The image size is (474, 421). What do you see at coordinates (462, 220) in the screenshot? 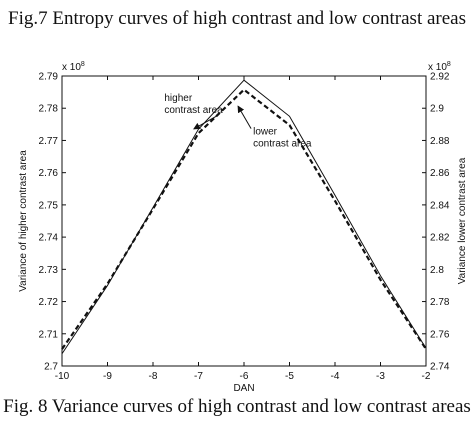
I see `right-y-axis-label: Variance lower contrast area` at bounding box center [462, 220].